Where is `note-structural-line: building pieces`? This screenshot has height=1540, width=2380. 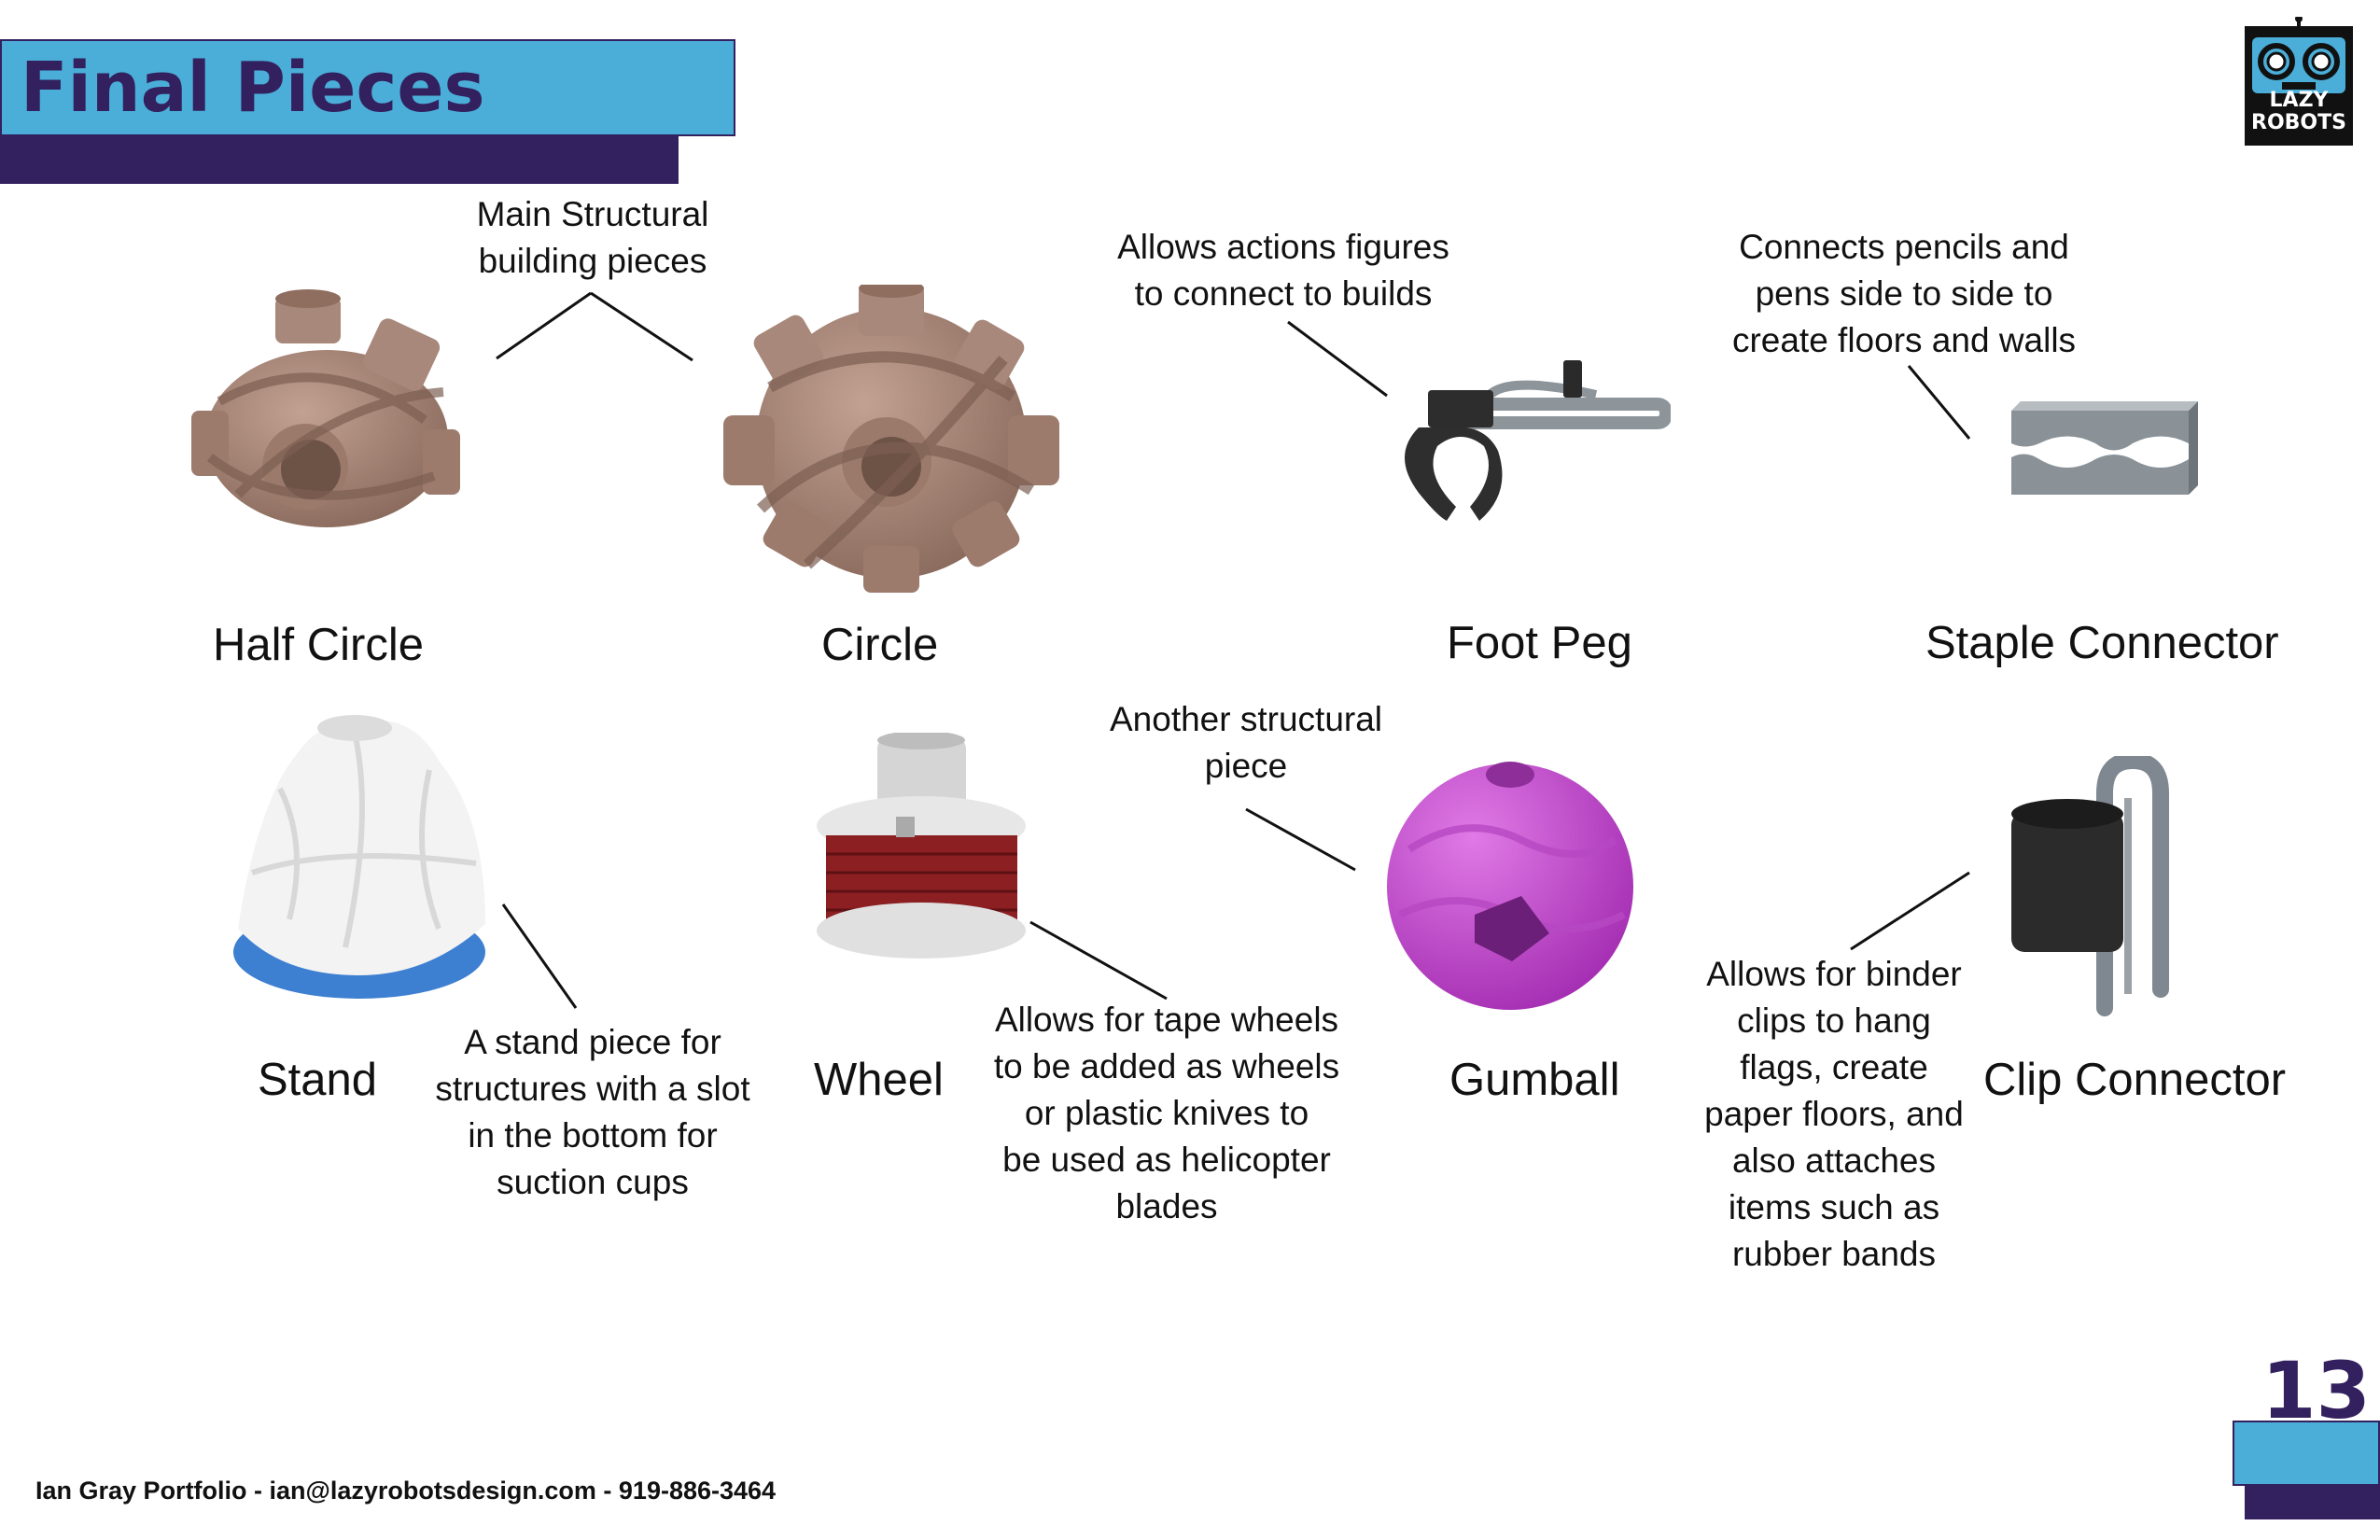
note-structural-line: building pieces is located at coordinates (592, 261).